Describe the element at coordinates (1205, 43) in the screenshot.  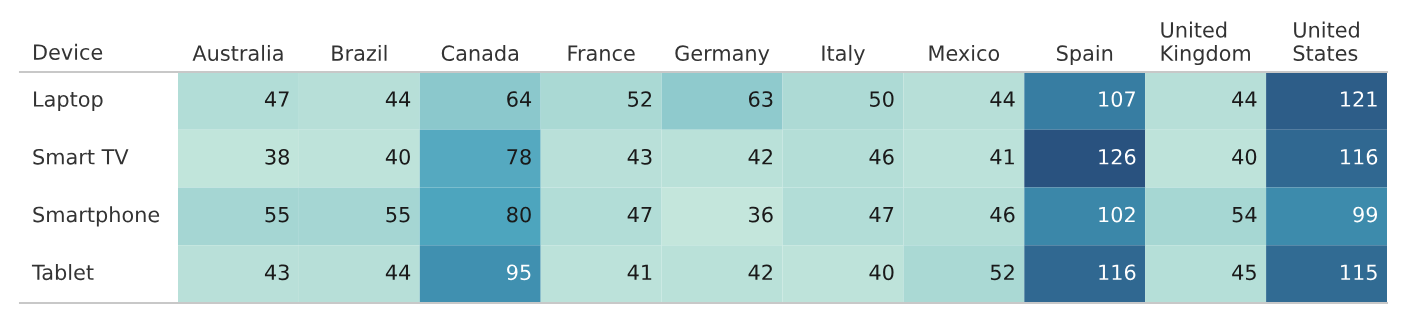
I see `x-tick-label: United Kingdom` at that location.